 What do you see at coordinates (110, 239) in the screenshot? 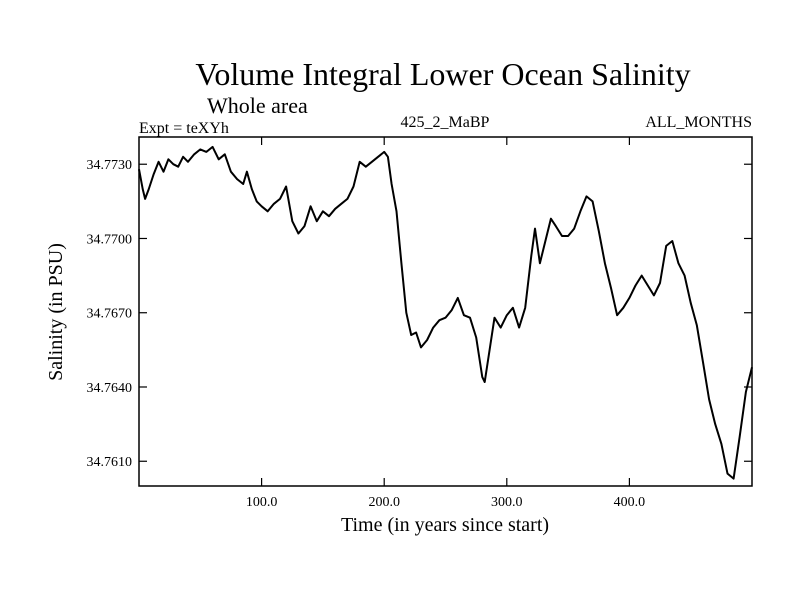
I see `y-tick-label: 34.7700` at bounding box center [110, 239].